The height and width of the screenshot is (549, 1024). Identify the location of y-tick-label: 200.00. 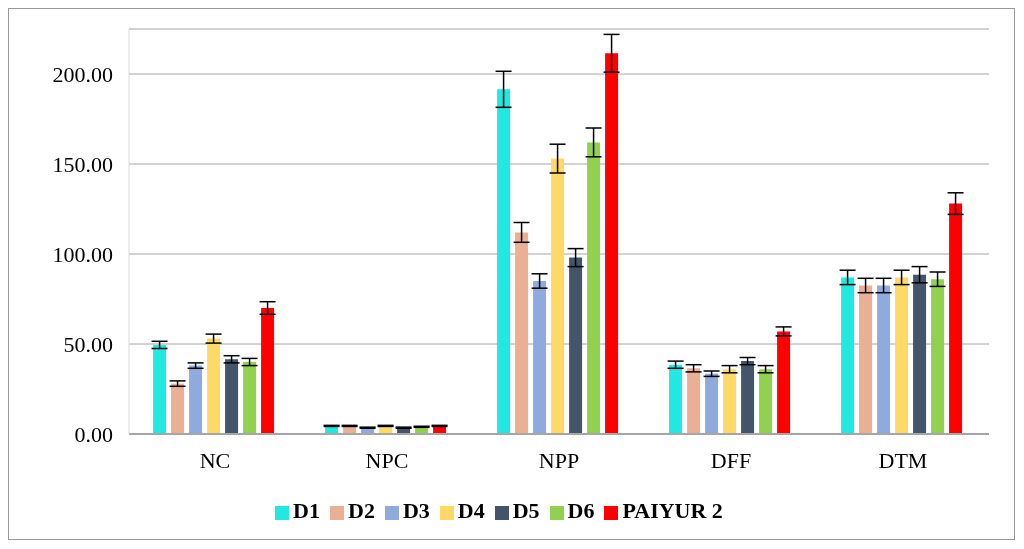
(82, 74).